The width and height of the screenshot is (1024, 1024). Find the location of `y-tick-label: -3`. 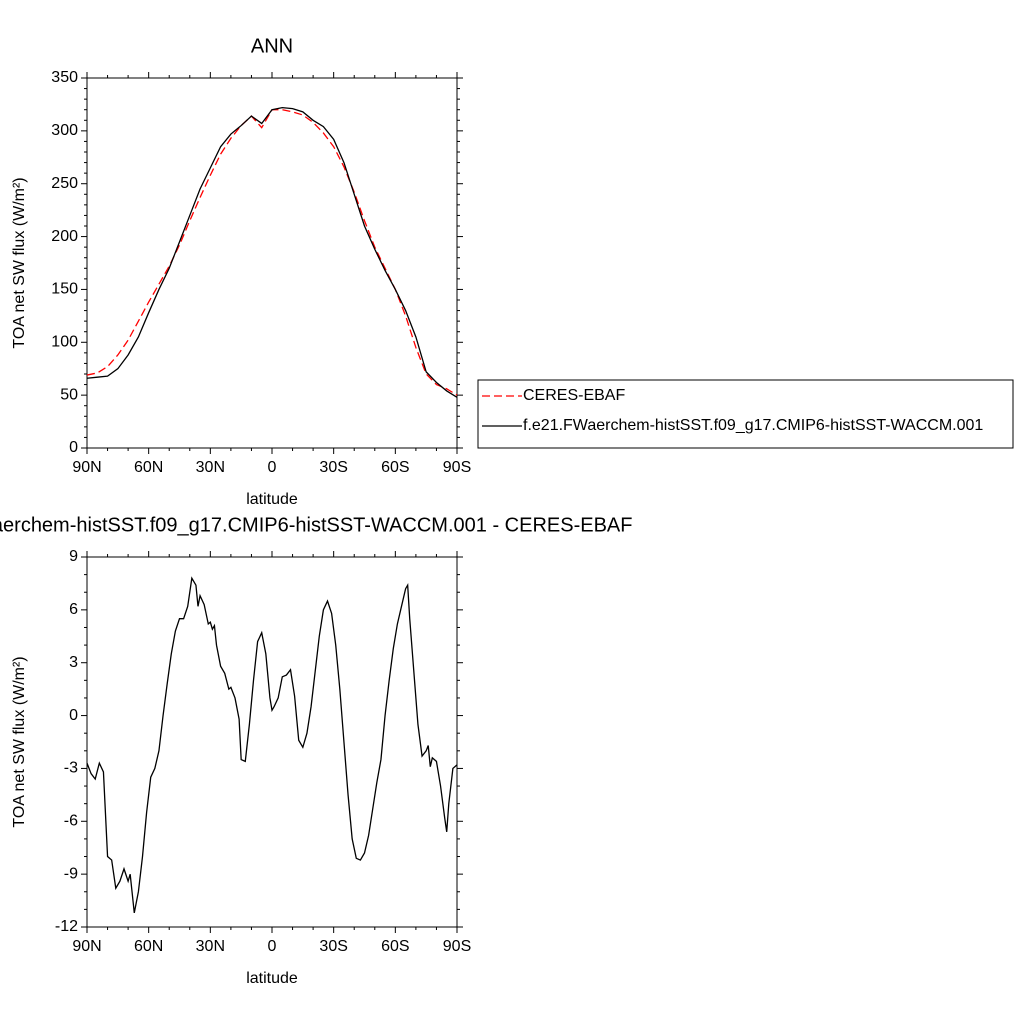

y-tick-label: -3 is located at coordinates (71, 768).